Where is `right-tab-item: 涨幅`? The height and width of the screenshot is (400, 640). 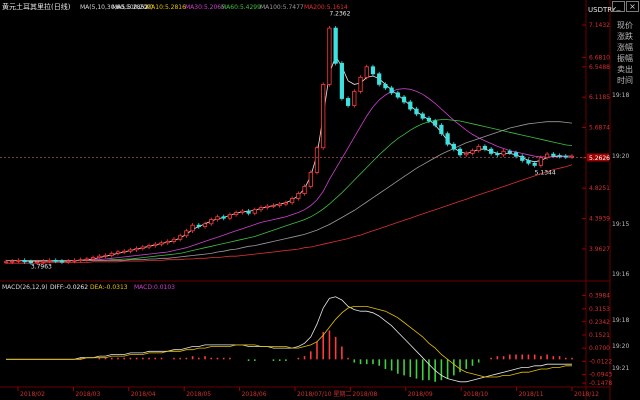 right-tab-item: 涨幅 is located at coordinates (625, 47).